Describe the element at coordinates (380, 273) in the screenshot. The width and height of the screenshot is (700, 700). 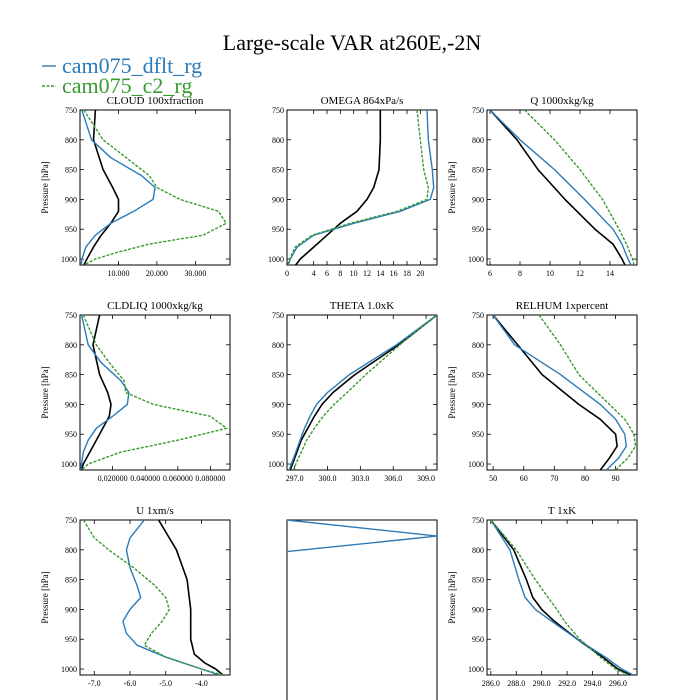
I see `x-tick-label: 14` at that location.